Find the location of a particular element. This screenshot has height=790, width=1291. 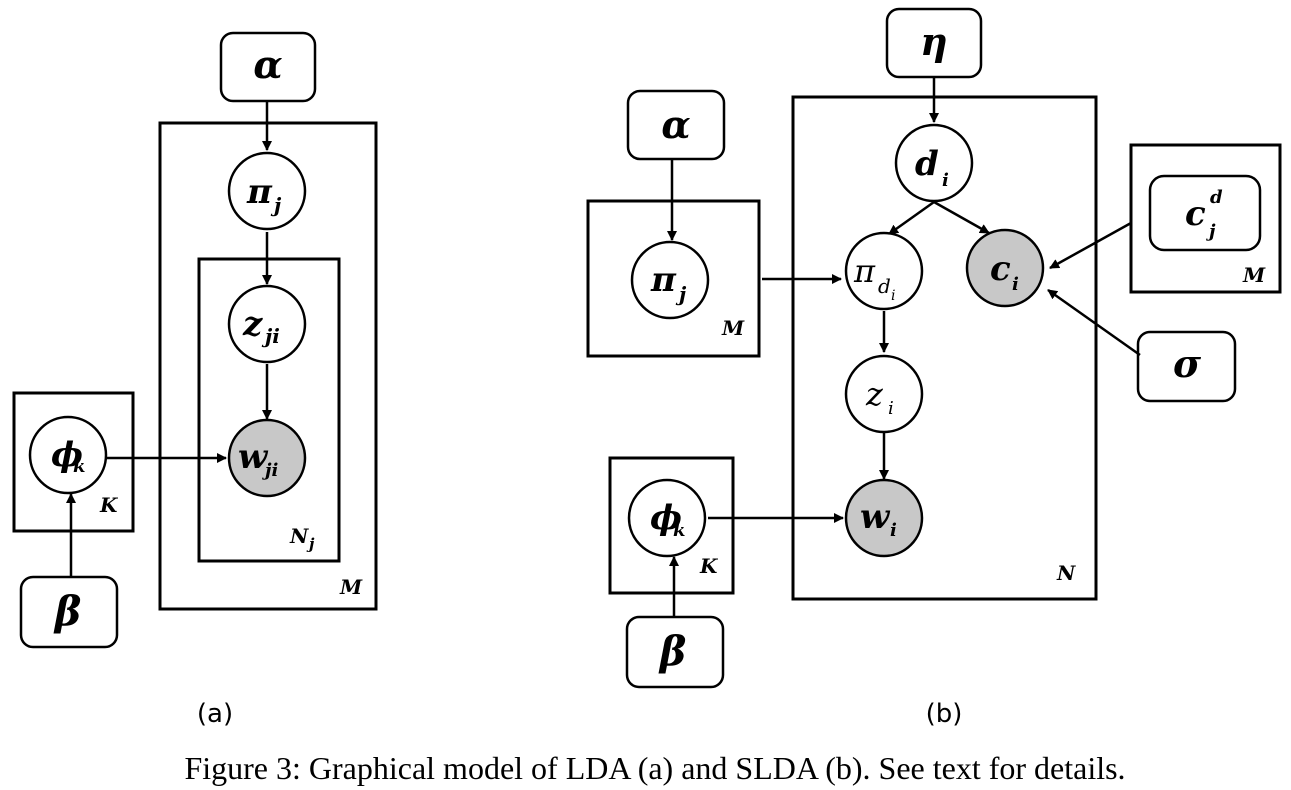

pi-d-symbol-b: π is located at coordinates (864, 271).